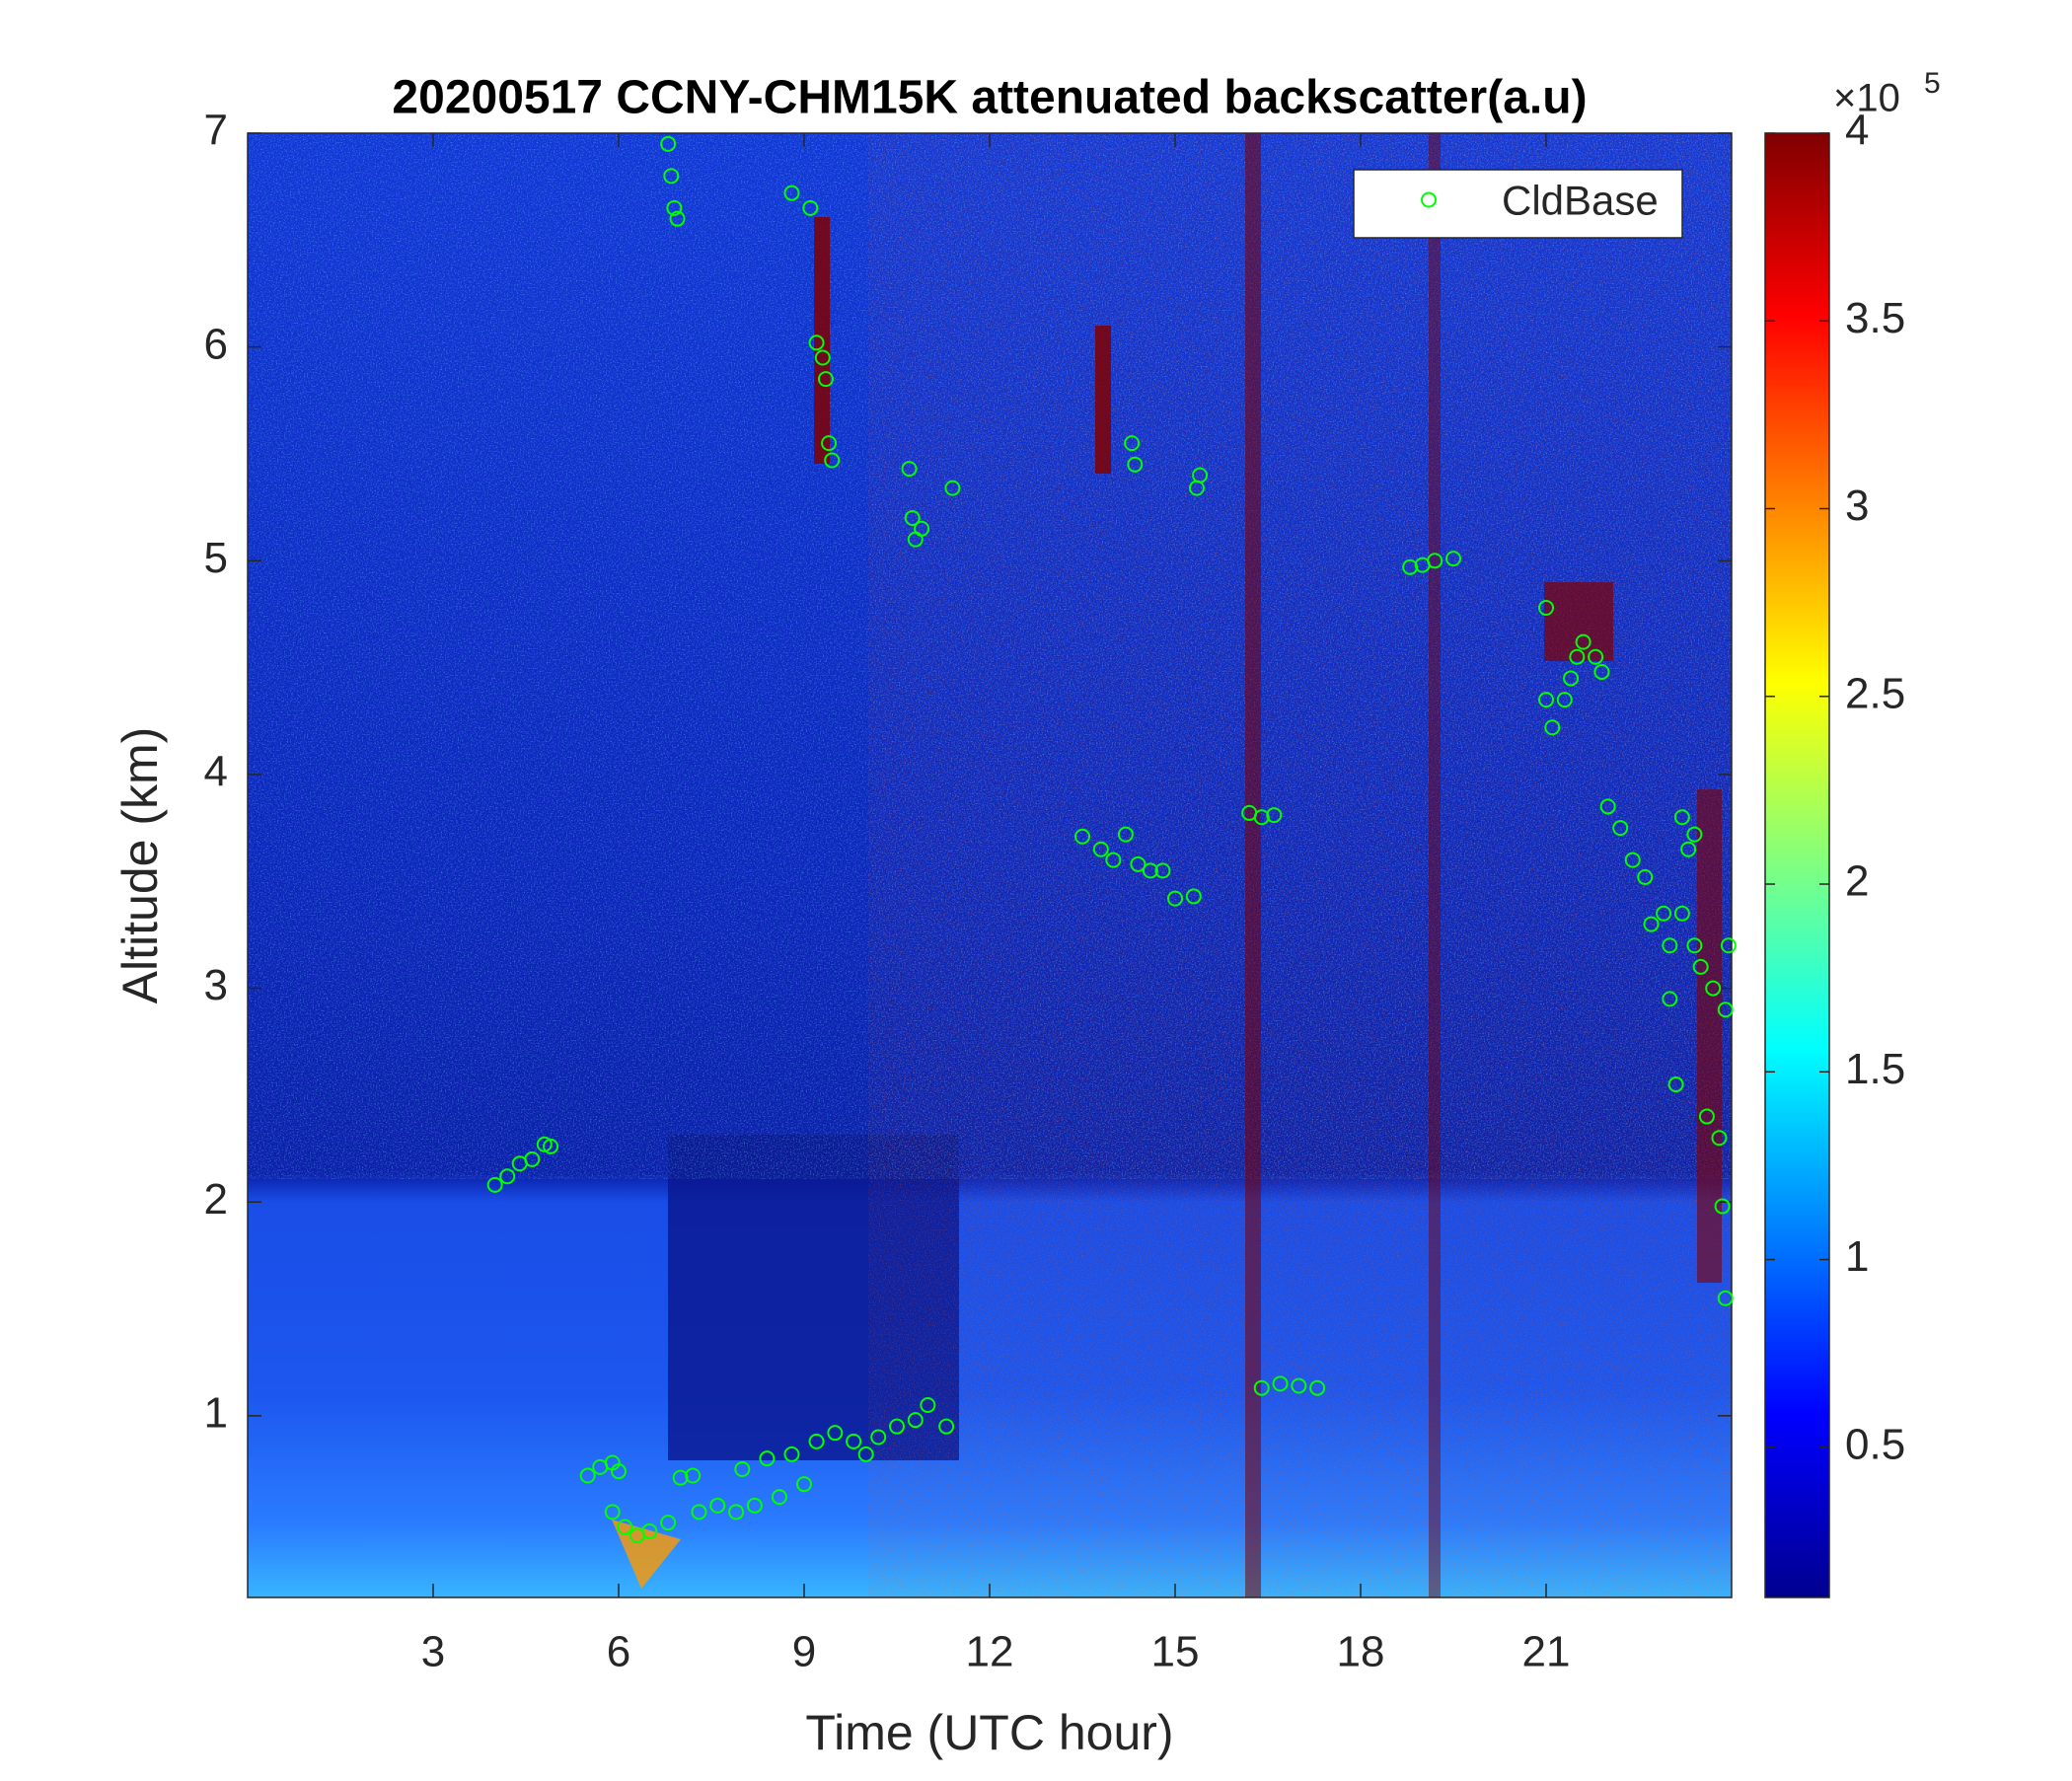 The height and width of the screenshot is (1781, 2072). Describe the element at coordinates (618, 1652) in the screenshot. I see `x-tick-label: 6` at that location.